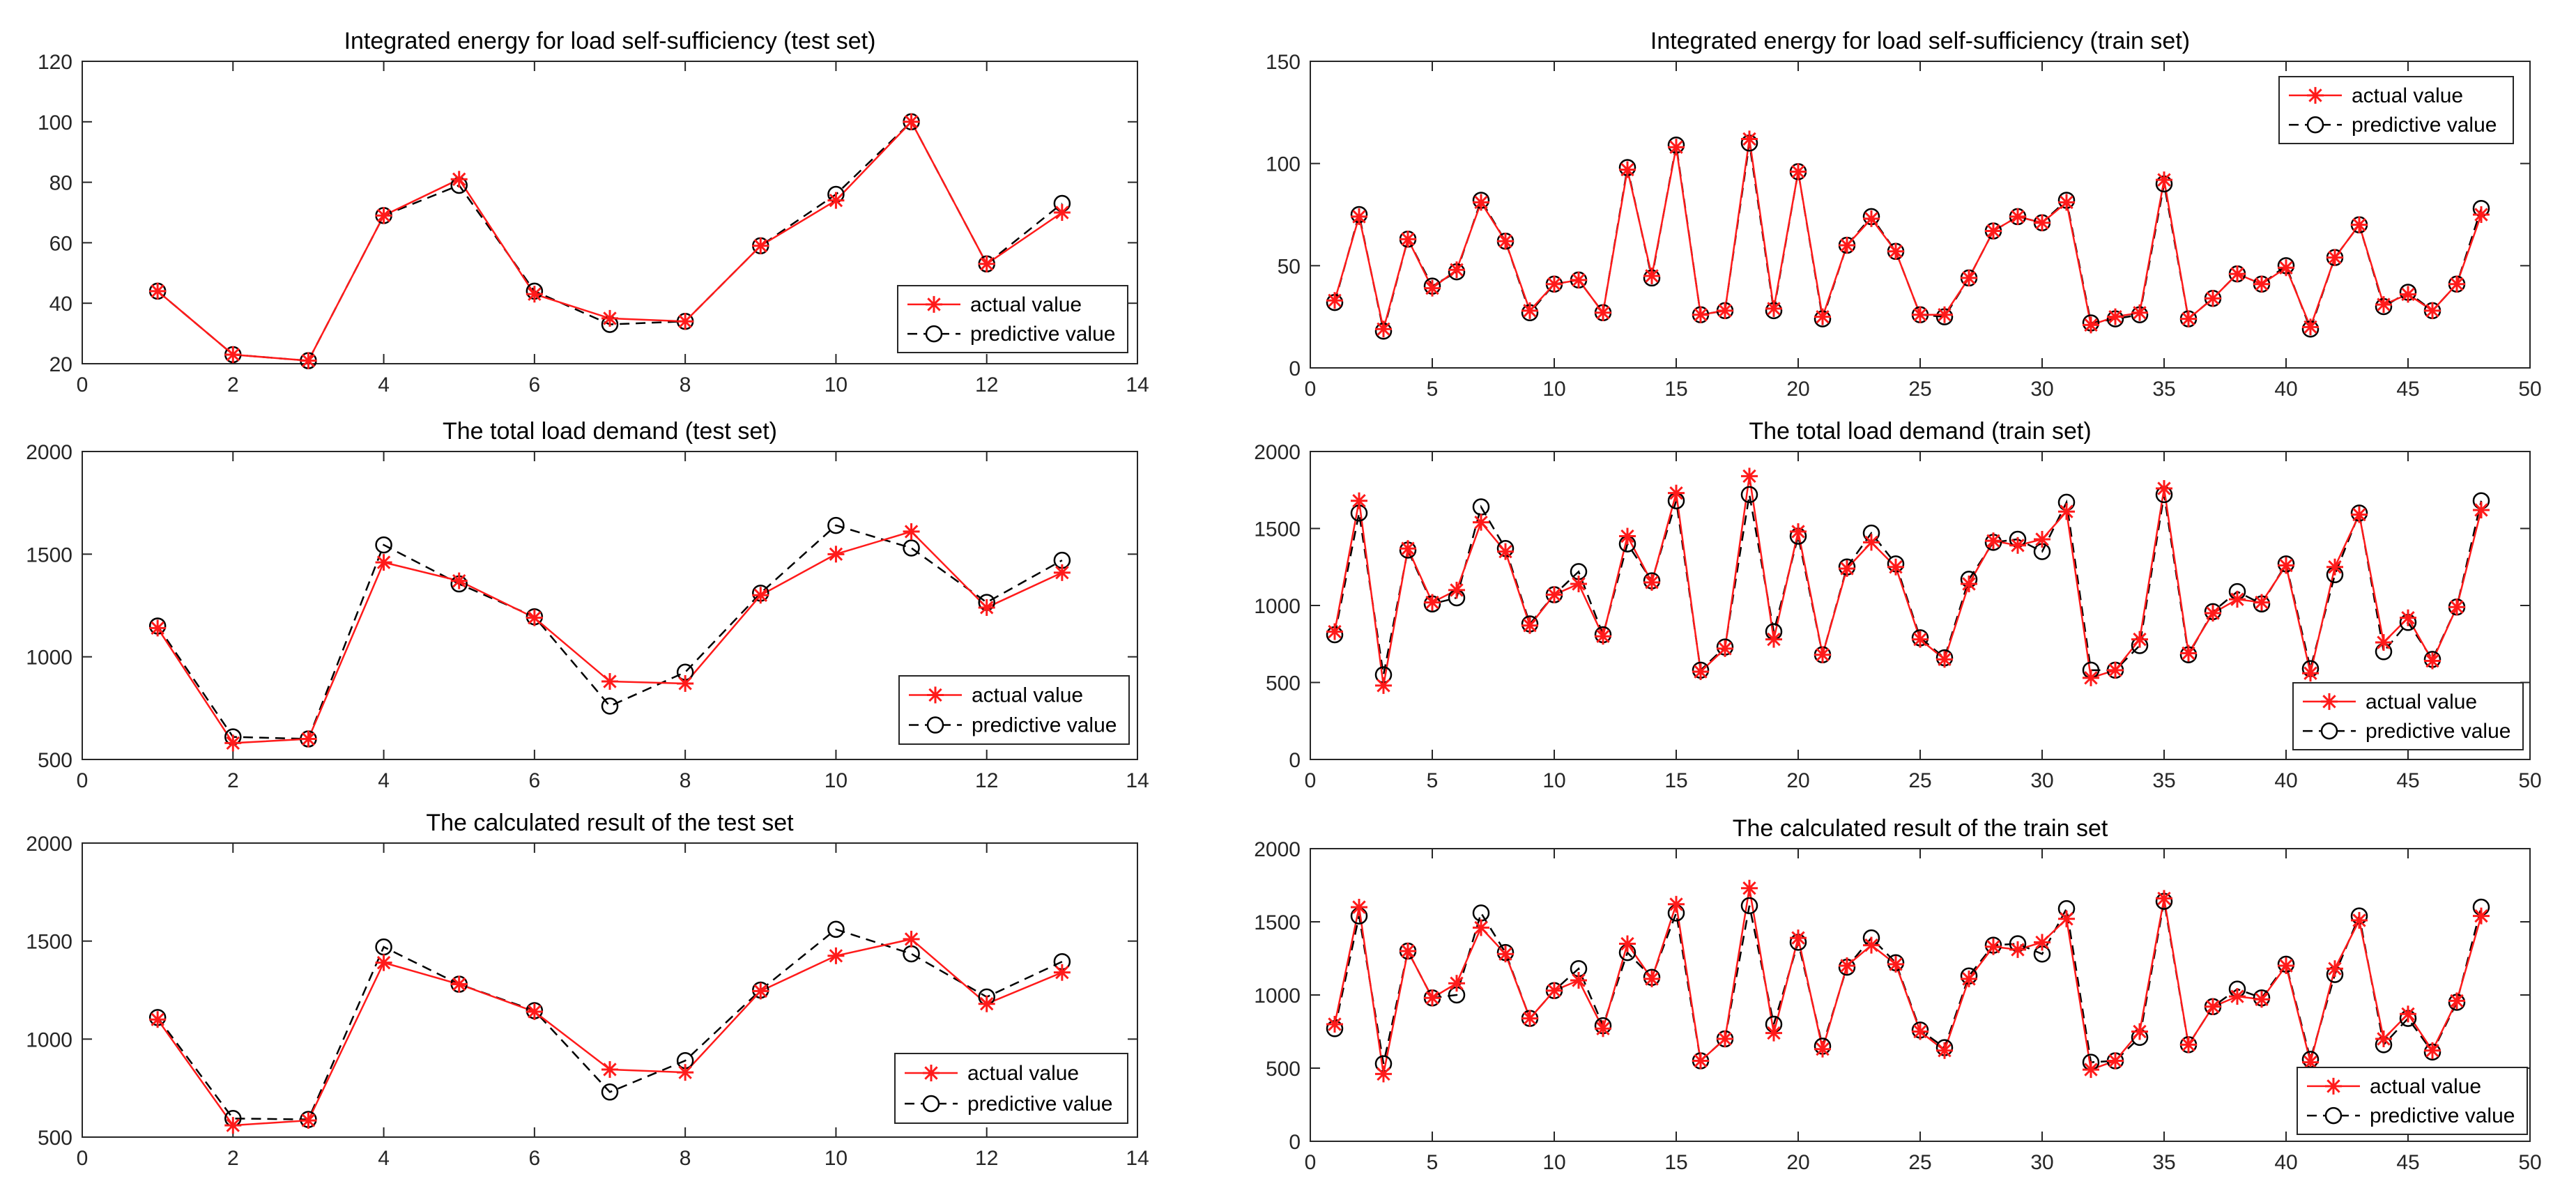 Image resolution: width=2576 pixels, height=1204 pixels. What do you see at coordinates (60, 365) in the screenshot?
I see `y-tick-label: 20` at bounding box center [60, 365].